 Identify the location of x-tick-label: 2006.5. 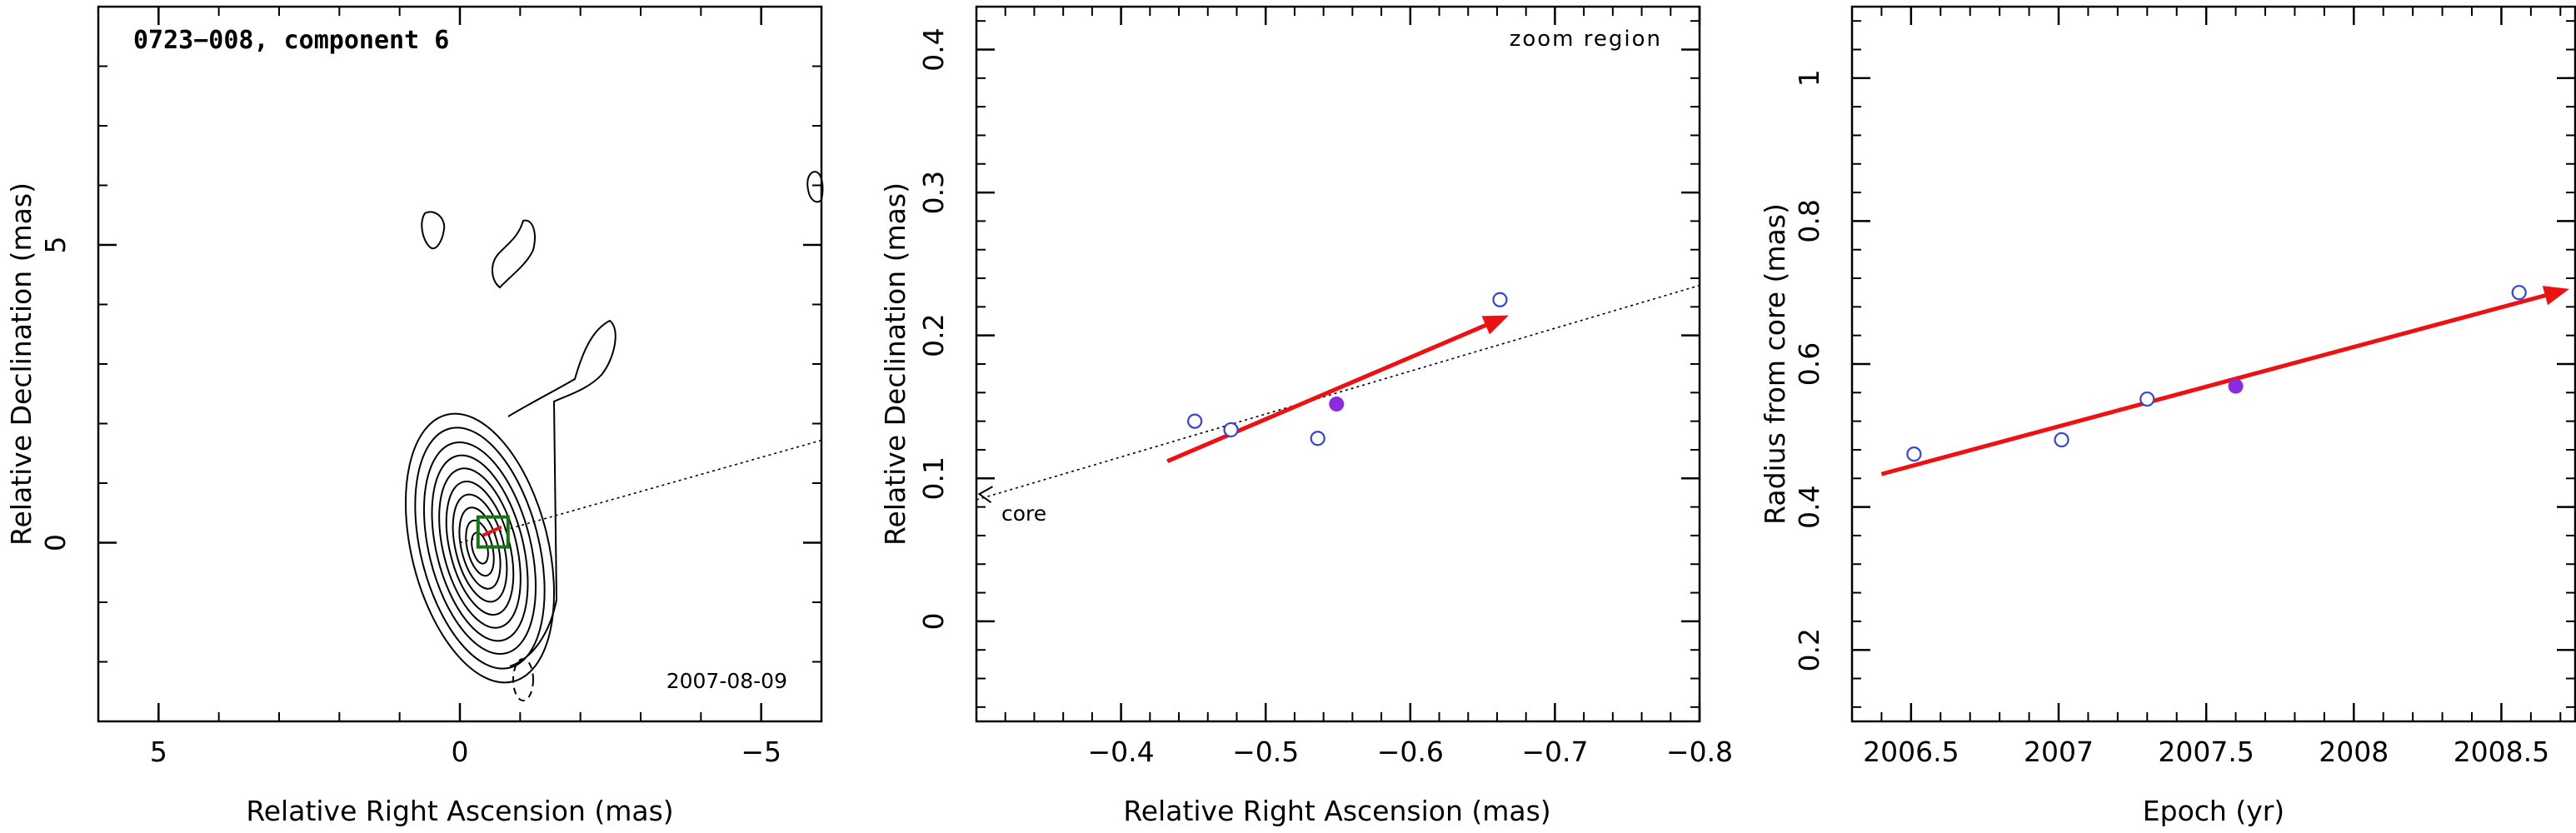
(1911, 752).